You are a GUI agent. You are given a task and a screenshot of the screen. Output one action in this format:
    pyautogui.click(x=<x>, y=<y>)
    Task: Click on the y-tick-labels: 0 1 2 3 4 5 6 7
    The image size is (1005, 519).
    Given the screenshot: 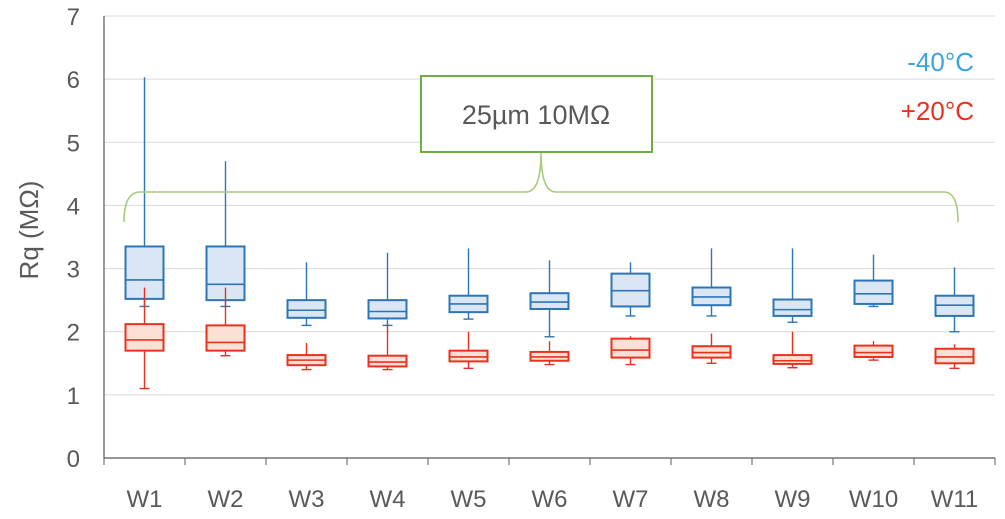 What is the action you would take?
    pyautogui.click(x=73, y=238)
    